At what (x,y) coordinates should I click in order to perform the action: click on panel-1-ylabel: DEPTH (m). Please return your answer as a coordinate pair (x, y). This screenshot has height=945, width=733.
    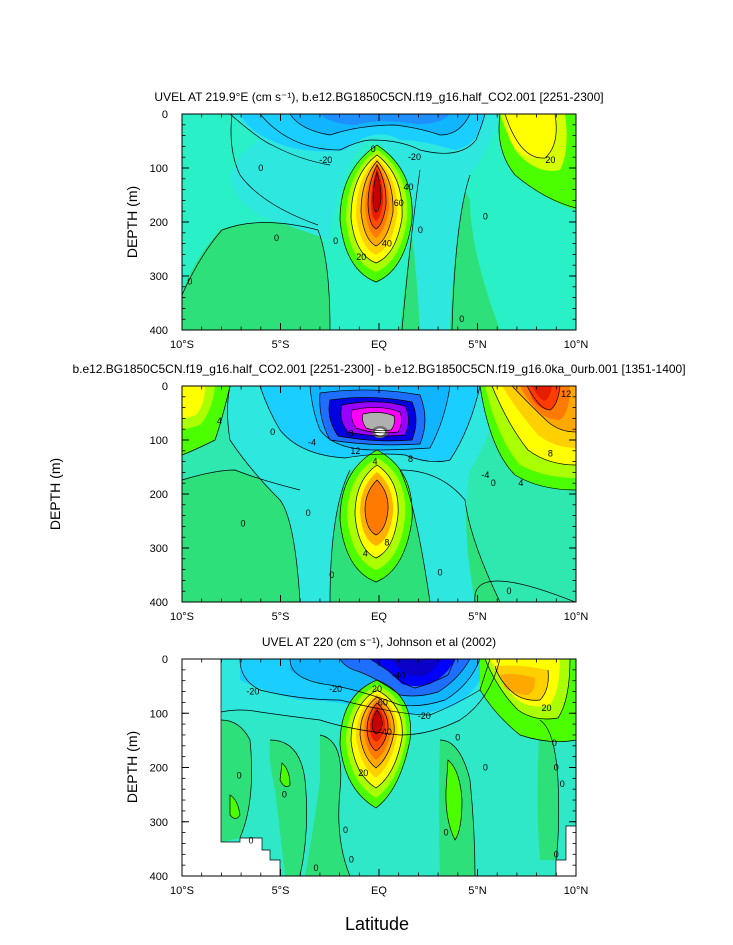
    Looking at the image, I should click on (132, 222).